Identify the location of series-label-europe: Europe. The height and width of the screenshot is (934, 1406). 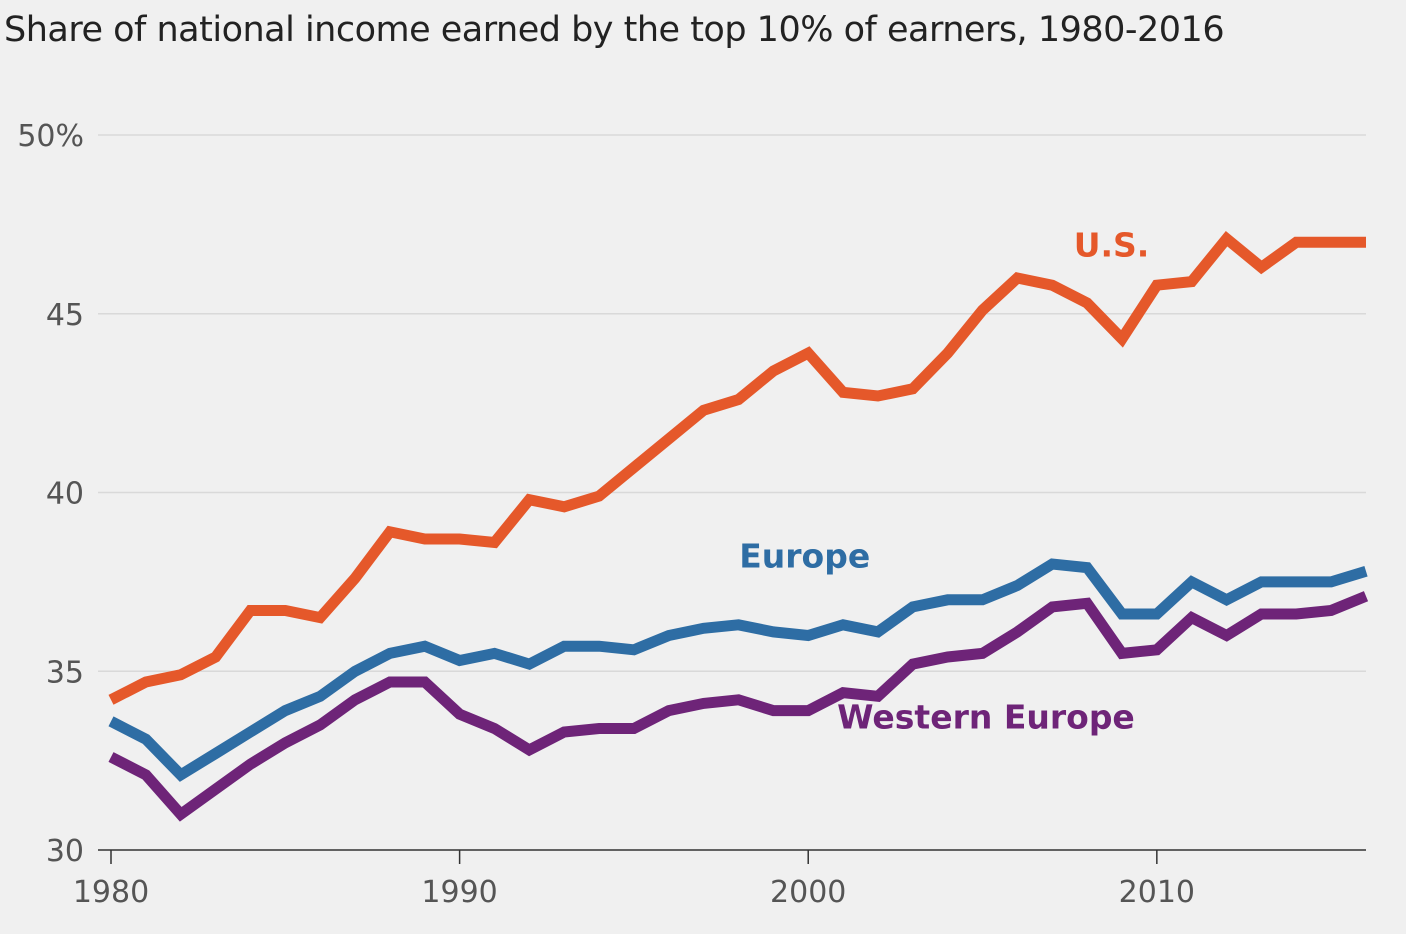
(804, 556).